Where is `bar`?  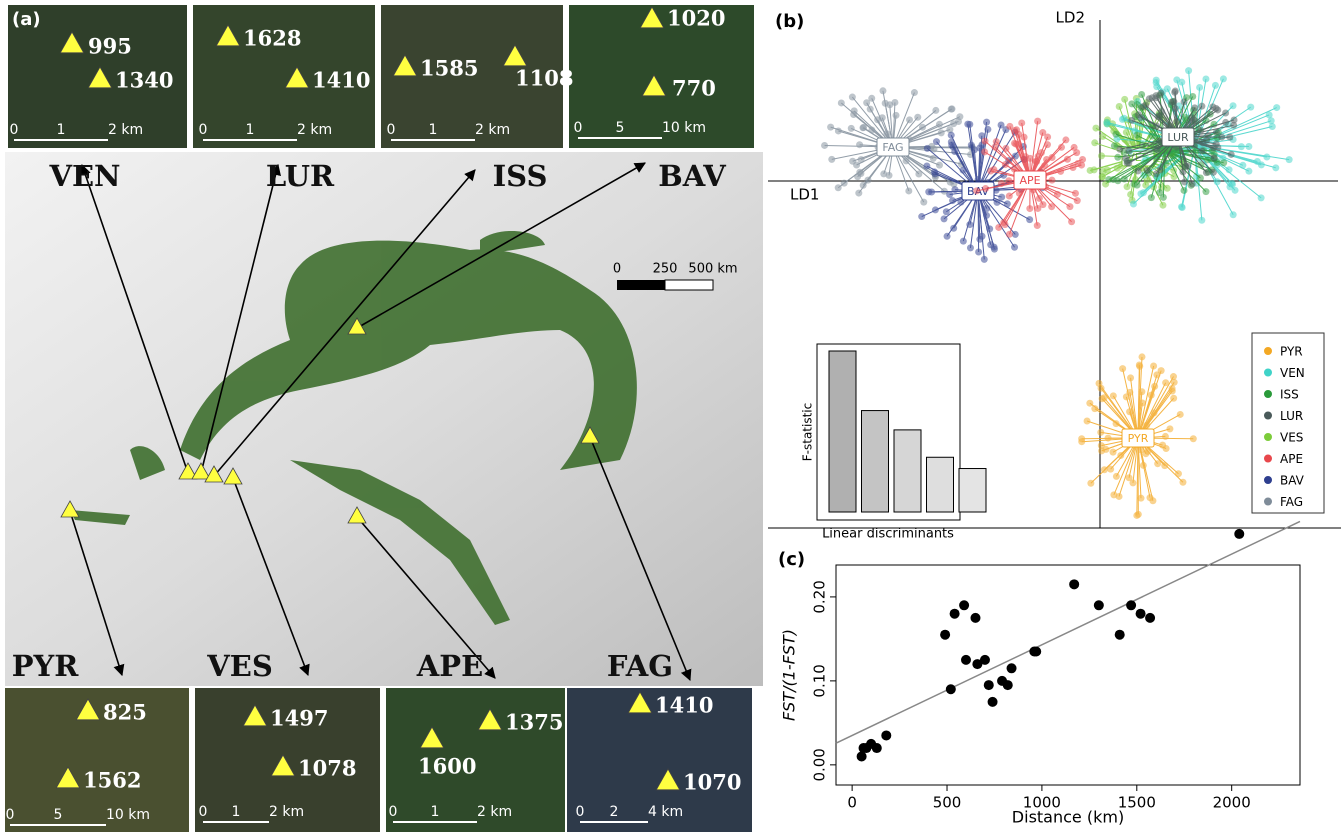 bar is located at coordinates (907, 471).